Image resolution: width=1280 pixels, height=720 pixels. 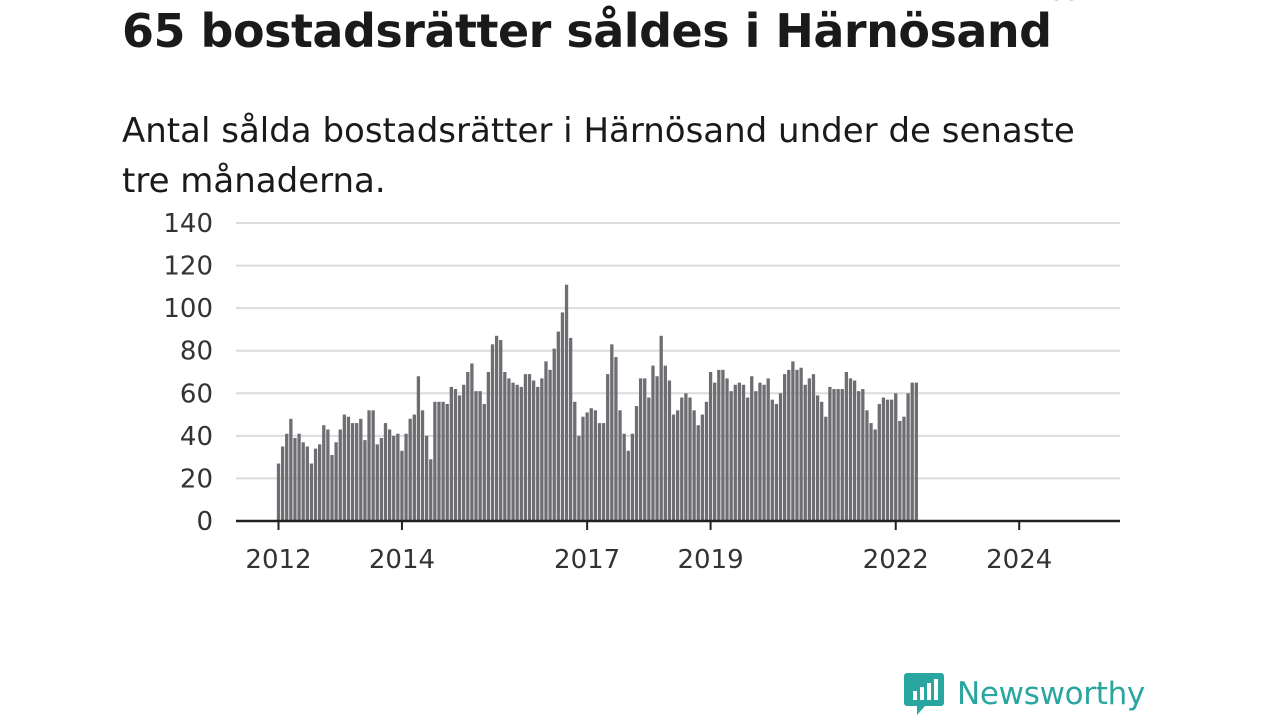 What do you see at coordinates (402, 560) in the screenshot?
I see `x-tick-label: 2014` at bounding box center [402, 560].